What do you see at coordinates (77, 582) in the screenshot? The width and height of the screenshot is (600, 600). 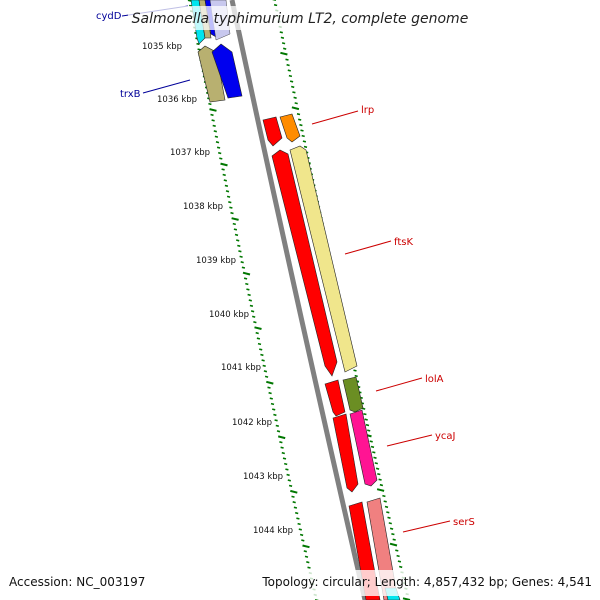 I see `accession-text: Accession: NC_003197` at bounding box center [77, 582].